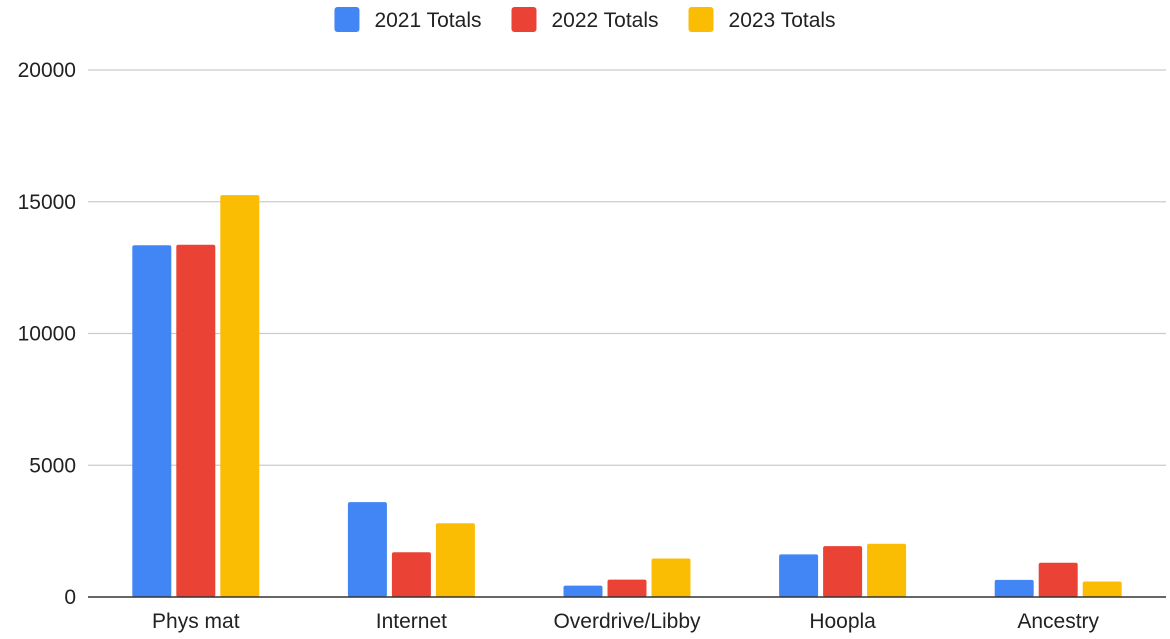 The width and height of the screenshot is (1170, 639). I want to click on legend-item-2022-totals: 2022 Totals, so click(585, 19).